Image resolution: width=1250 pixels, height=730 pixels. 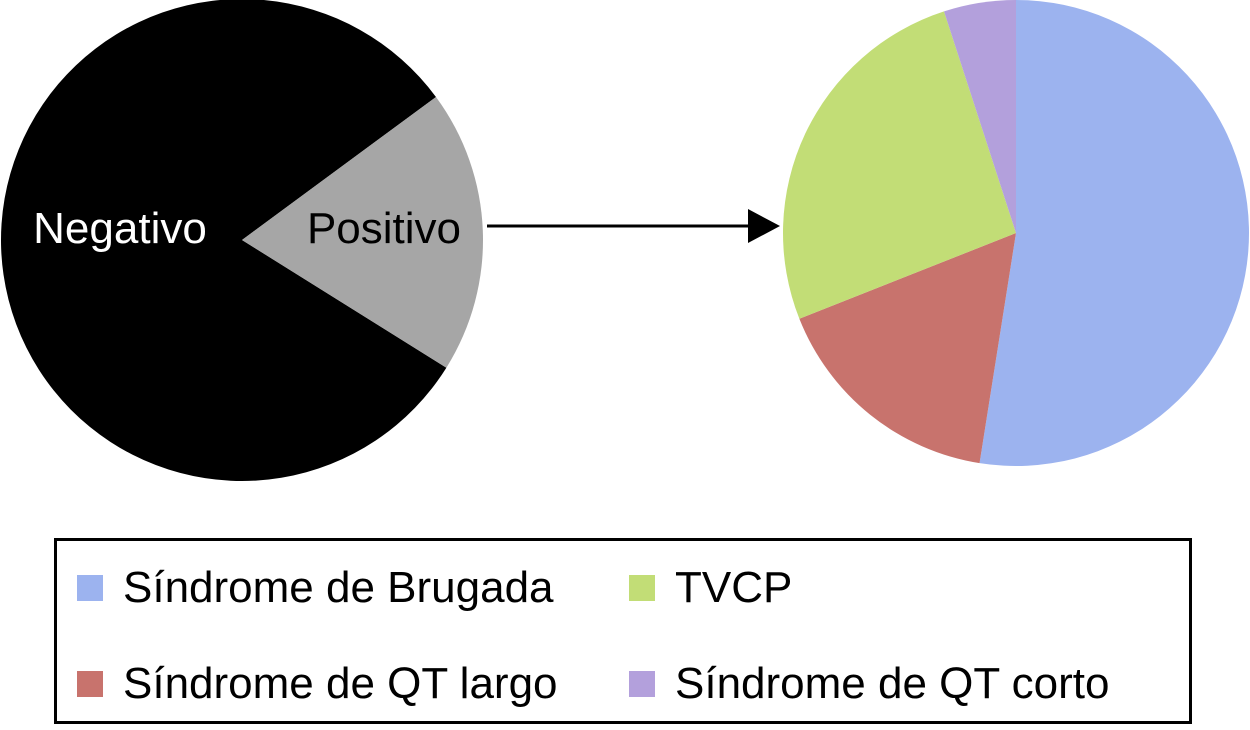 I want to click on legend-item-qt-largo: Síndrome de QT largo, so click(x=317, y=684).